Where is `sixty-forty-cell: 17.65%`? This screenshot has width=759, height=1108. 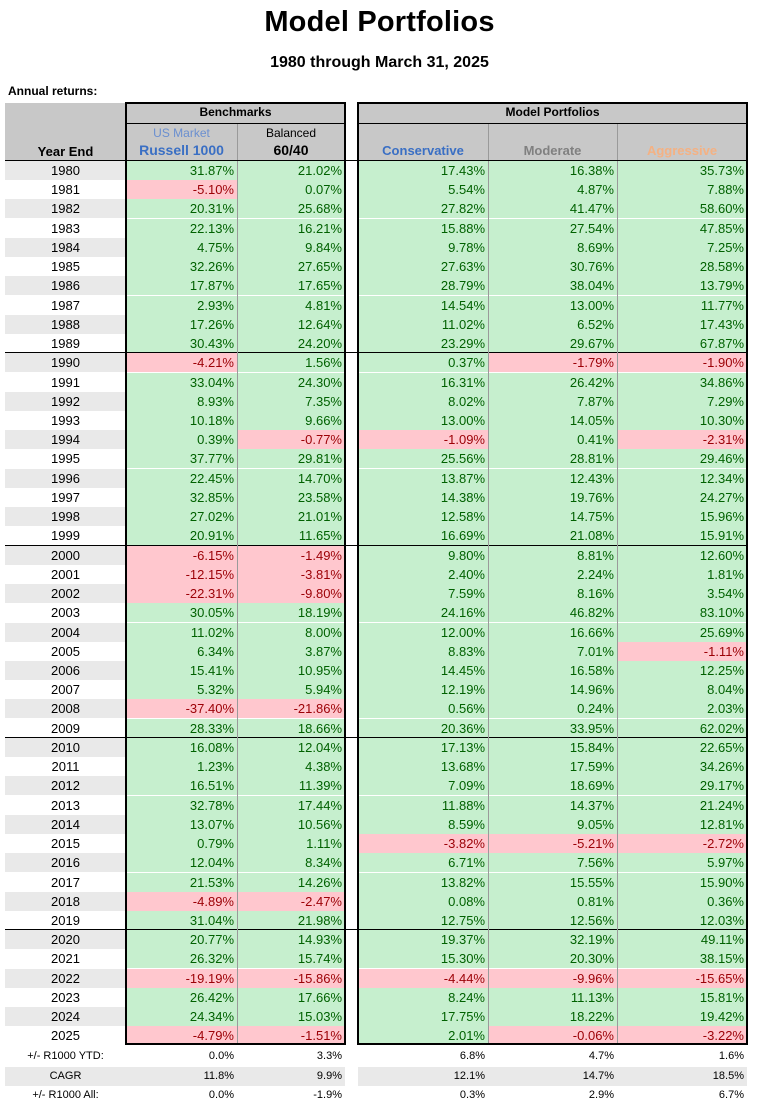 sixty-forty-cell: 17.65% is located at coordinates (291, 286).